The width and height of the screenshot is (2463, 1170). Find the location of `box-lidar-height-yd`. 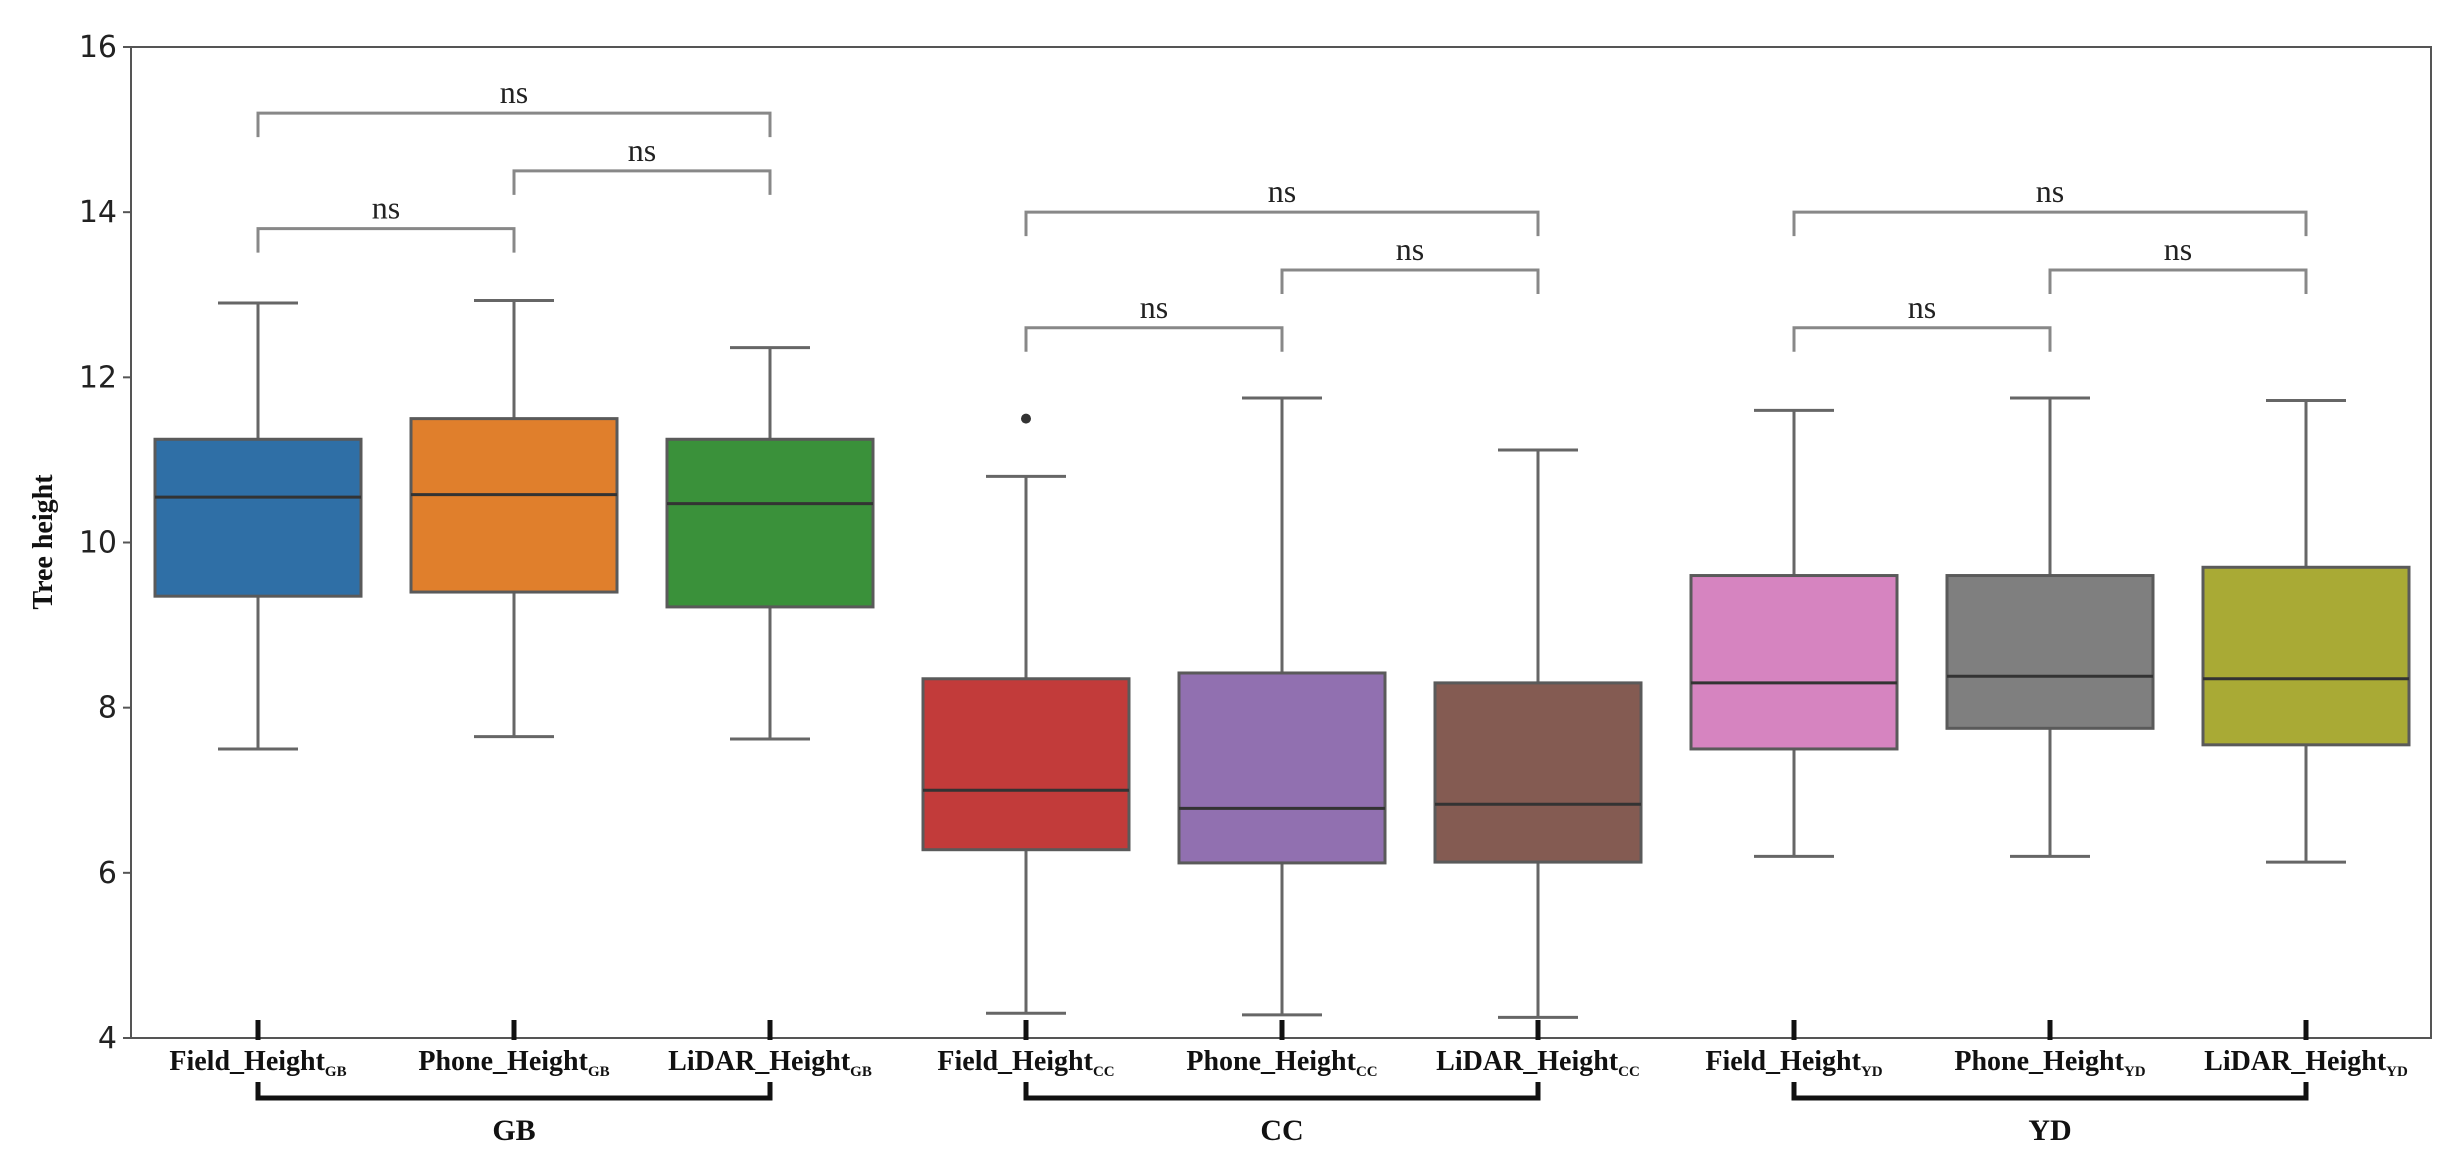

box-lidar-height-yd is located at coordinates (2306, 631).